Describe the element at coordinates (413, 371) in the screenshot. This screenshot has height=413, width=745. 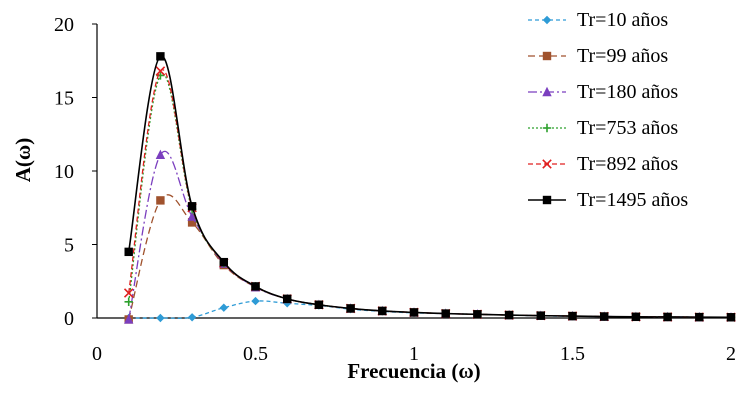
I see `x-axis-title: Frecuencia (ω)` at that location.